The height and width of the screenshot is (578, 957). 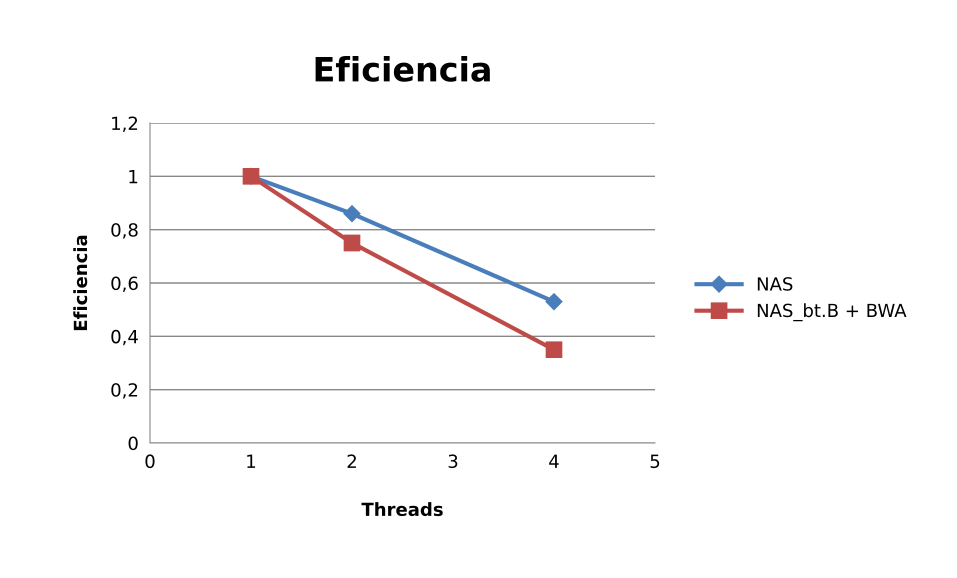 I want to click on y-tick-label: 1,2, so click(x=125, y=124).